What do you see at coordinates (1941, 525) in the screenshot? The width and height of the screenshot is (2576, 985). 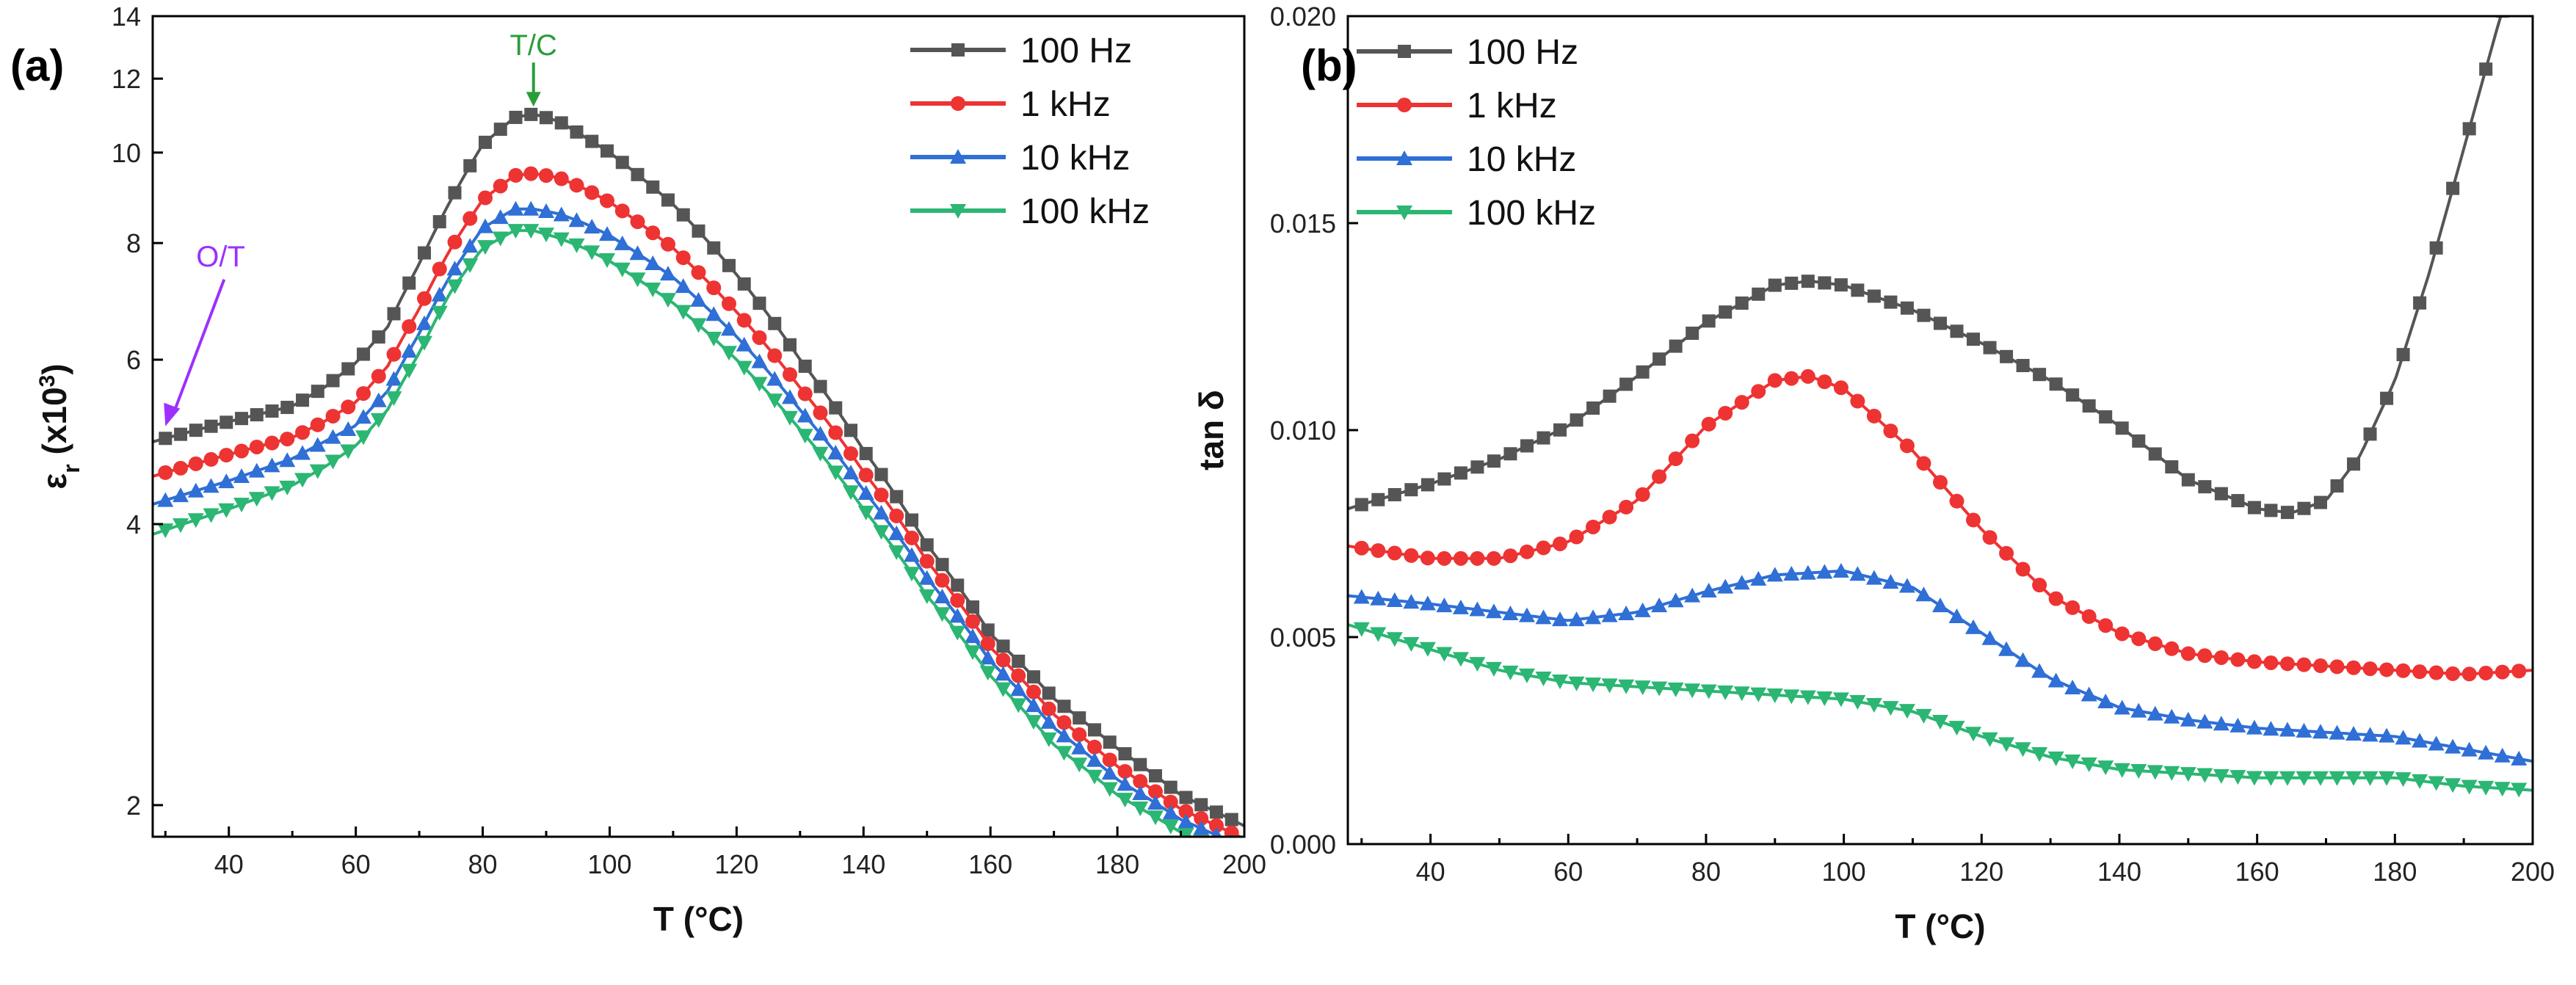 I see `series-line-1-khz` at bounding box center [1941, 525].